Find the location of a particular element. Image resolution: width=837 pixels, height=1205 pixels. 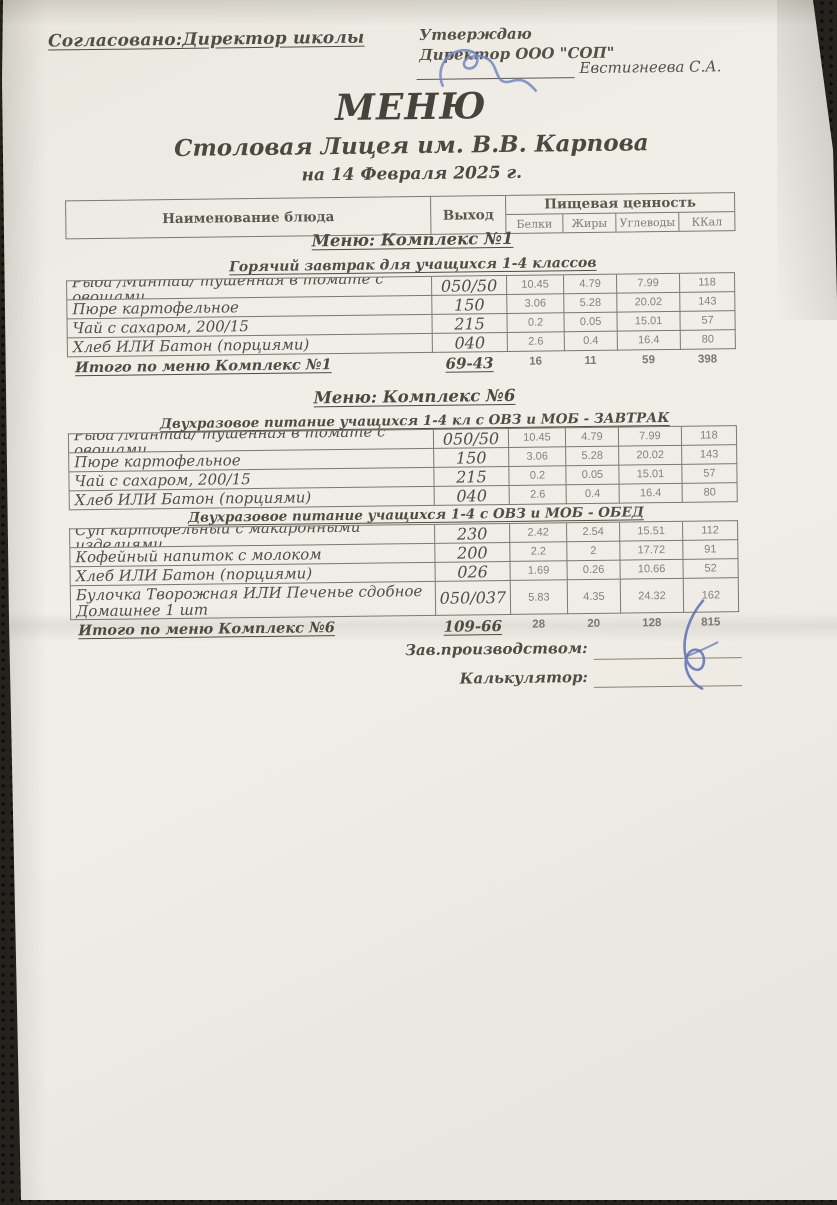

menu6-total-label: Итого по меню Комплекс №6 is located at coordinates (206, 629).